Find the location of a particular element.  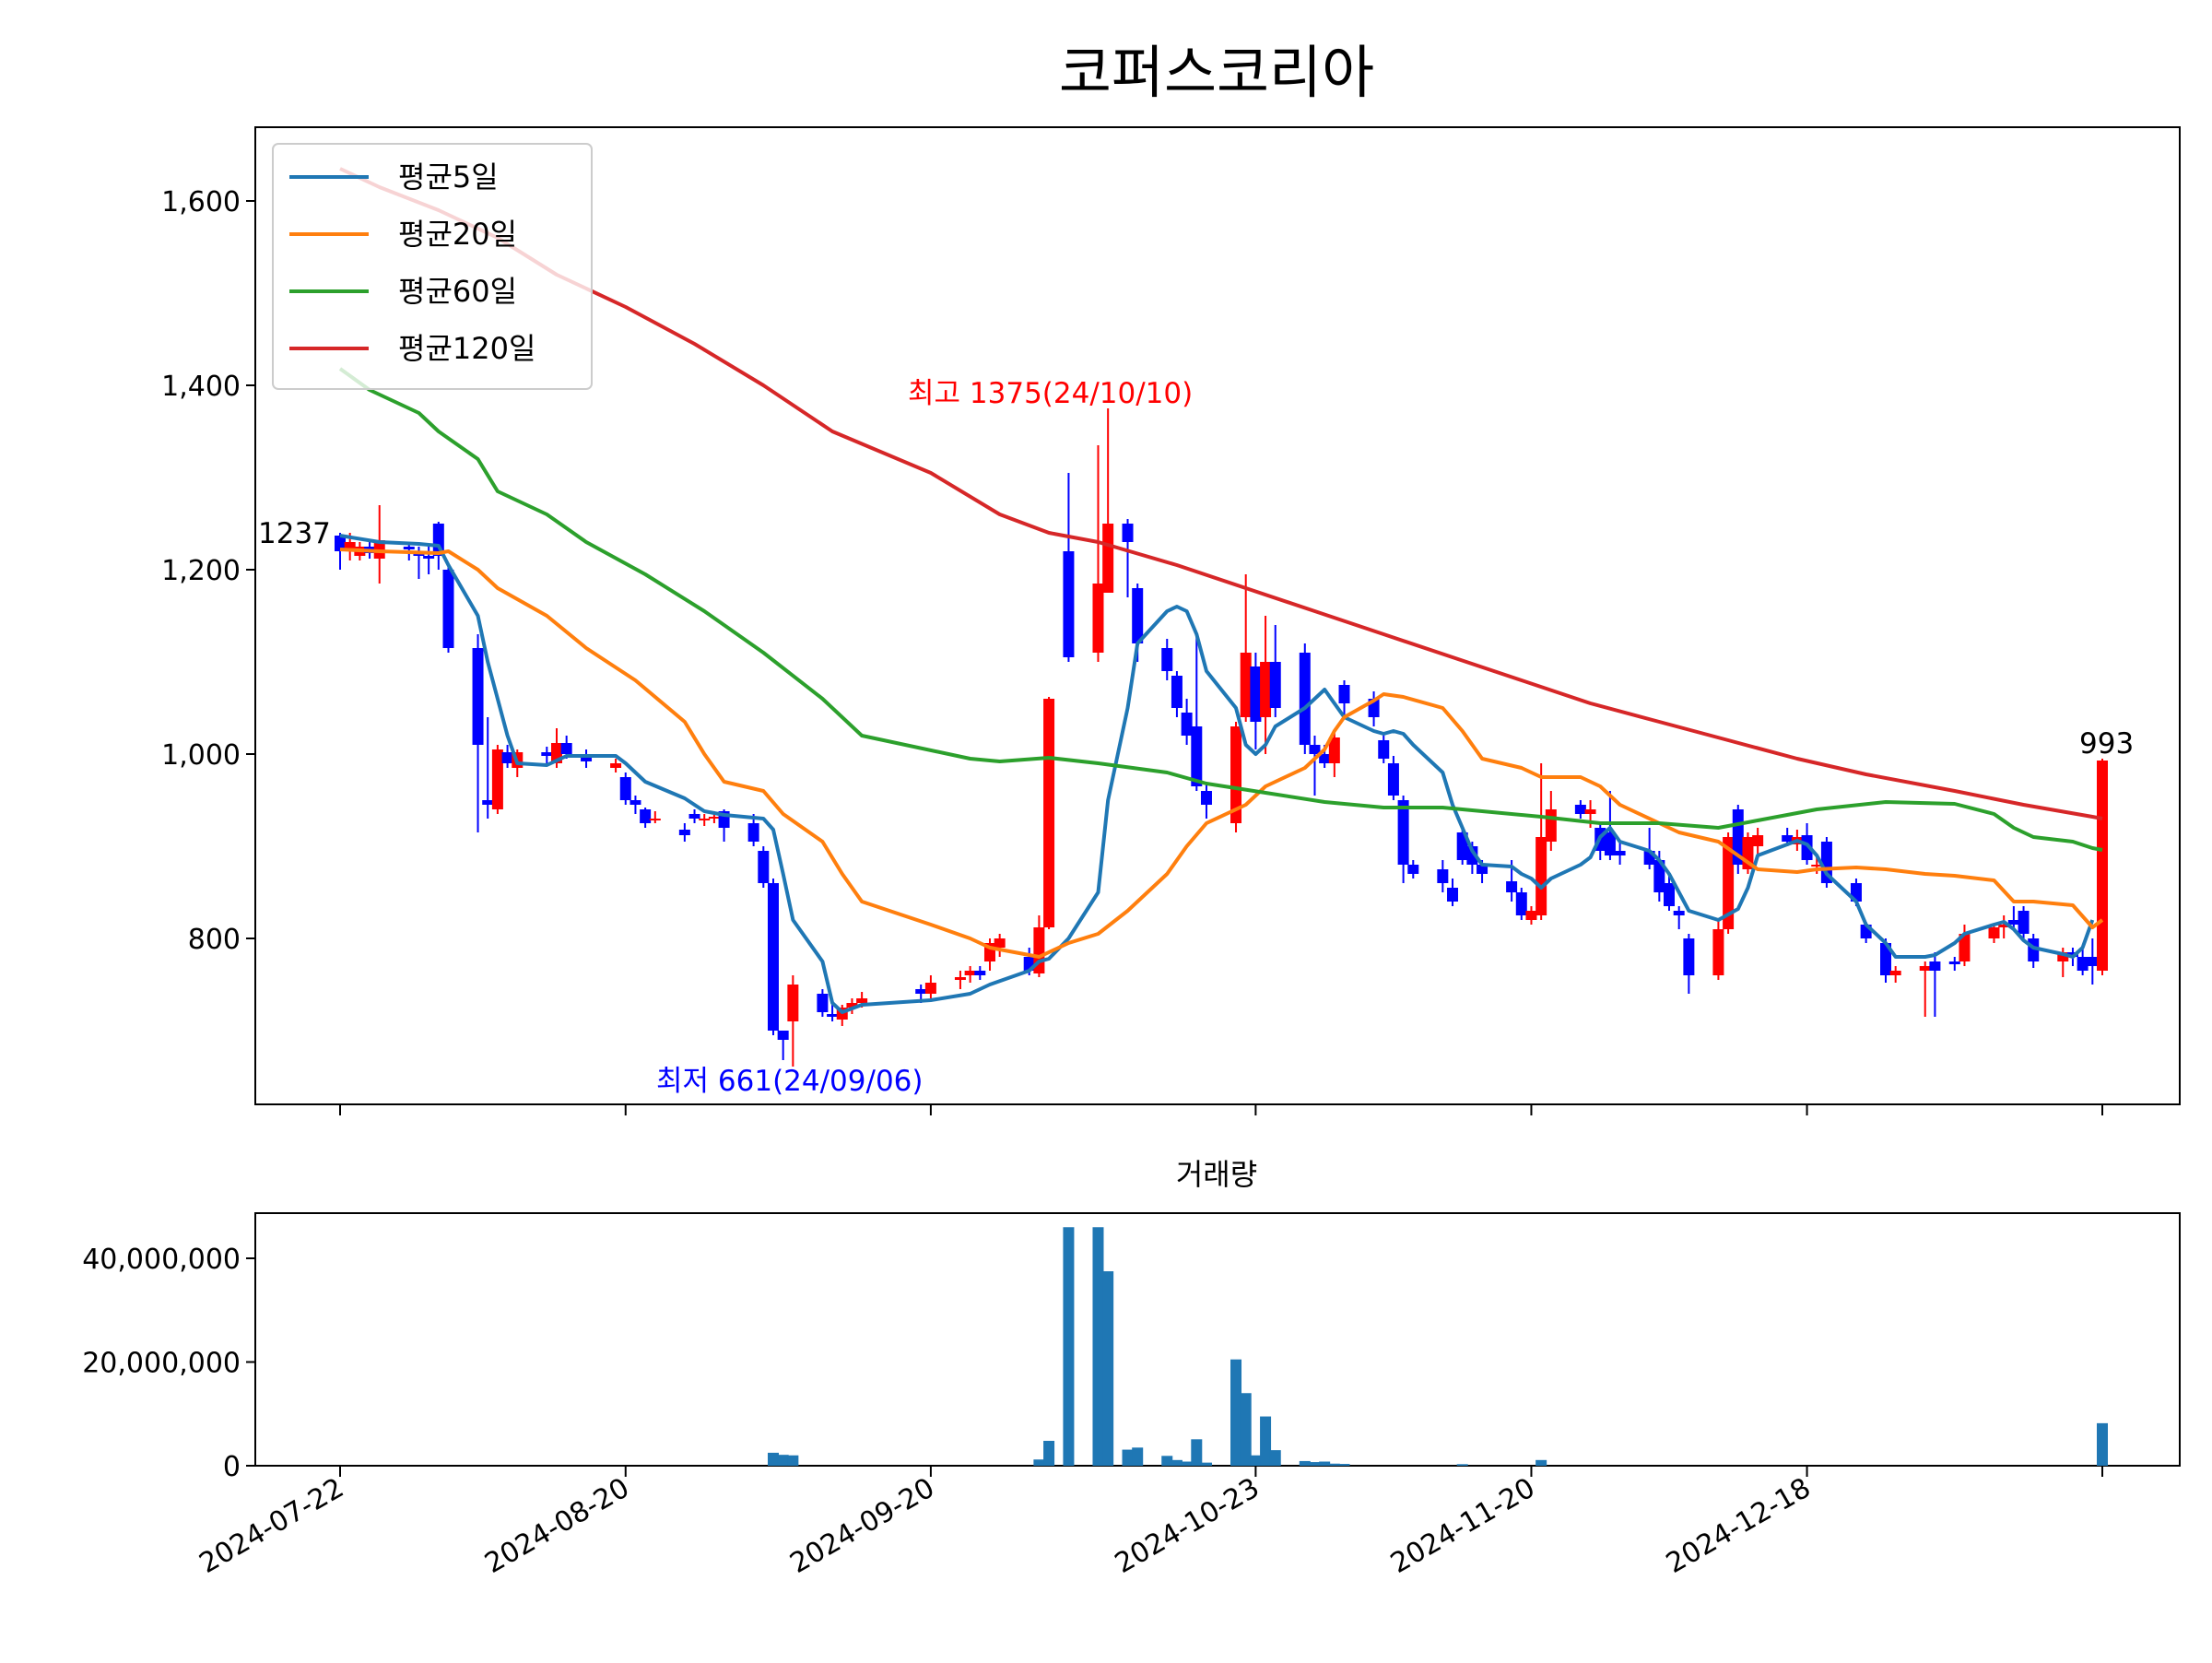

price-y-tick-label: 1,400 is located at coordinates (201, 387).